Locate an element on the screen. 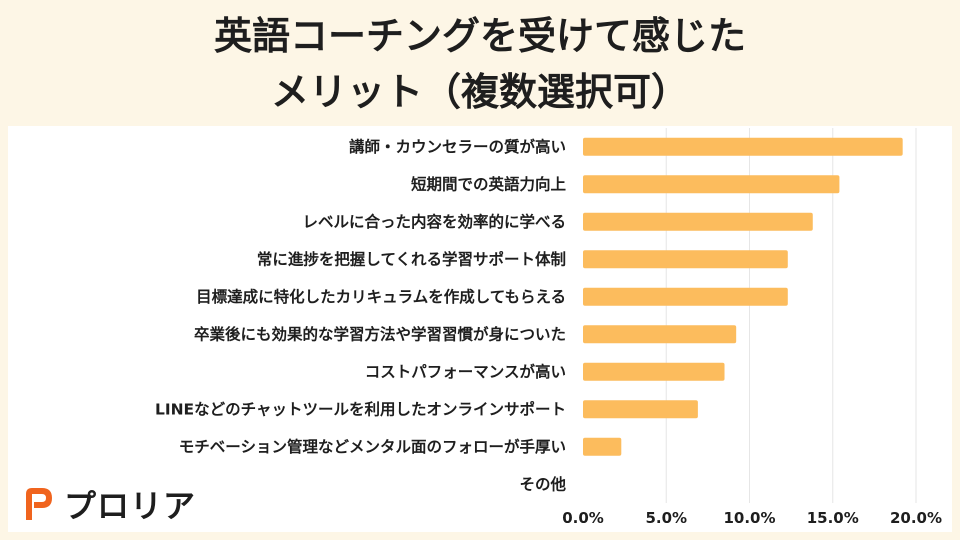  x-tick-label-2: 10.0% is located at coordinates (749, 518).